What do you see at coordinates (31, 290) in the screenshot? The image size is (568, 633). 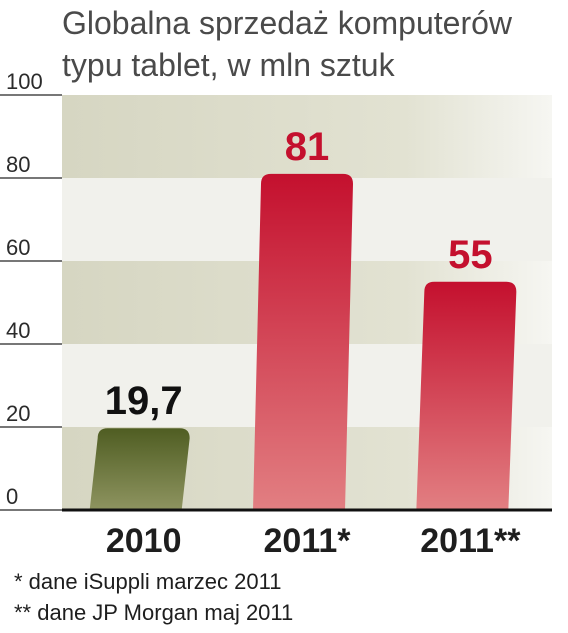 I see `y-axis-ticks: 0 20 40 60 80 100` at bounding box center [31, 290].